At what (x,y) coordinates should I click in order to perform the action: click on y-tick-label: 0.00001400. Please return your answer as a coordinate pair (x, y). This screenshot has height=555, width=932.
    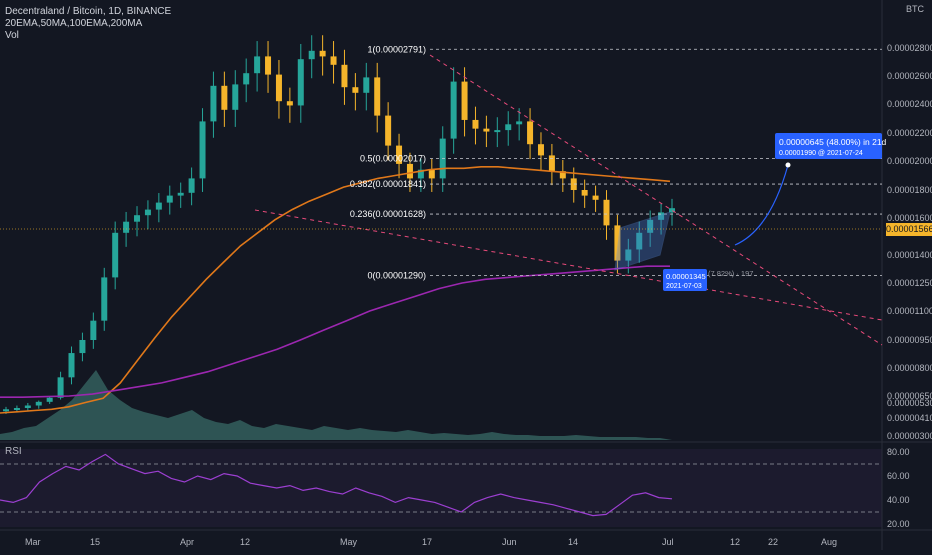
    Looking at the image, I should click on (909, 255).